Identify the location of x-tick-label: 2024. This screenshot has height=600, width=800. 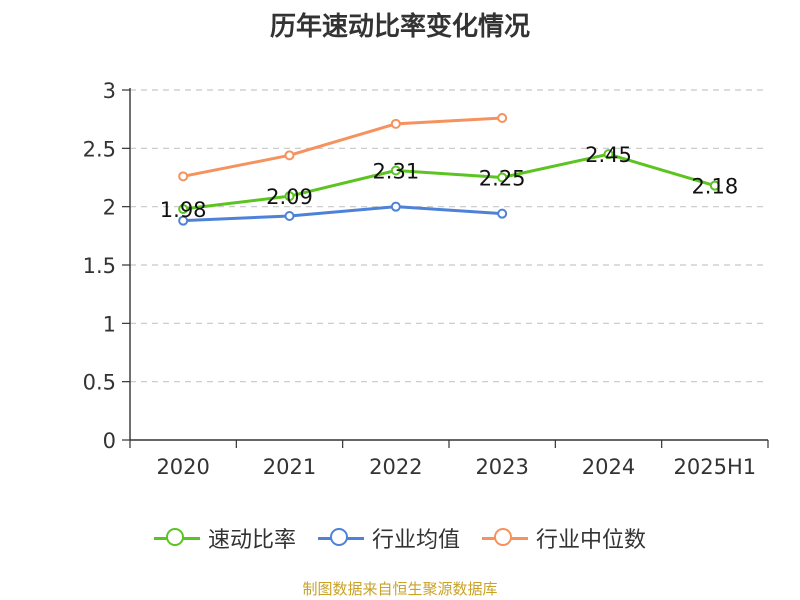
(608, 467).